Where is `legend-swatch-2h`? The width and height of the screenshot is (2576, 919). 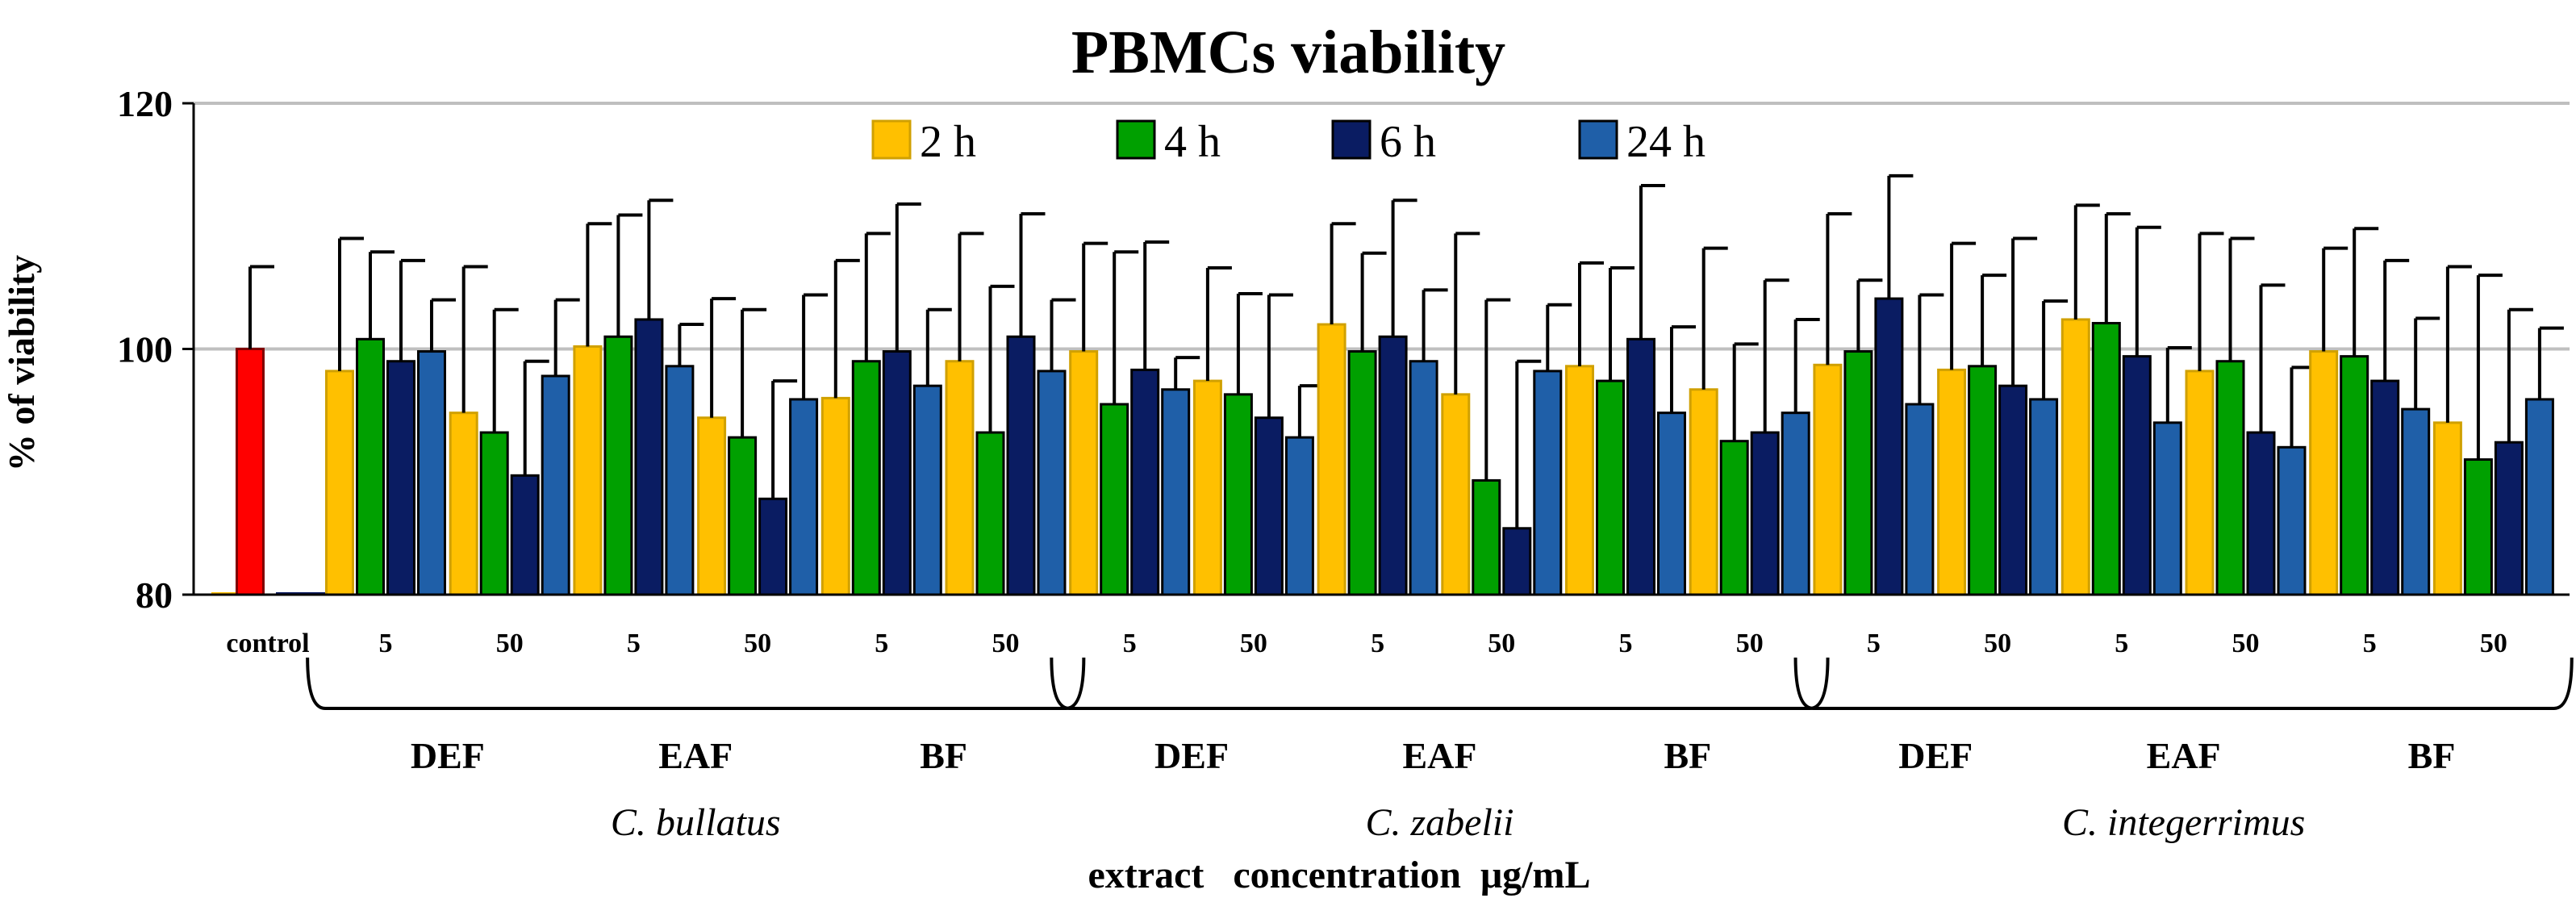
legend-swatch-2h is located at coordinates (891, 139).